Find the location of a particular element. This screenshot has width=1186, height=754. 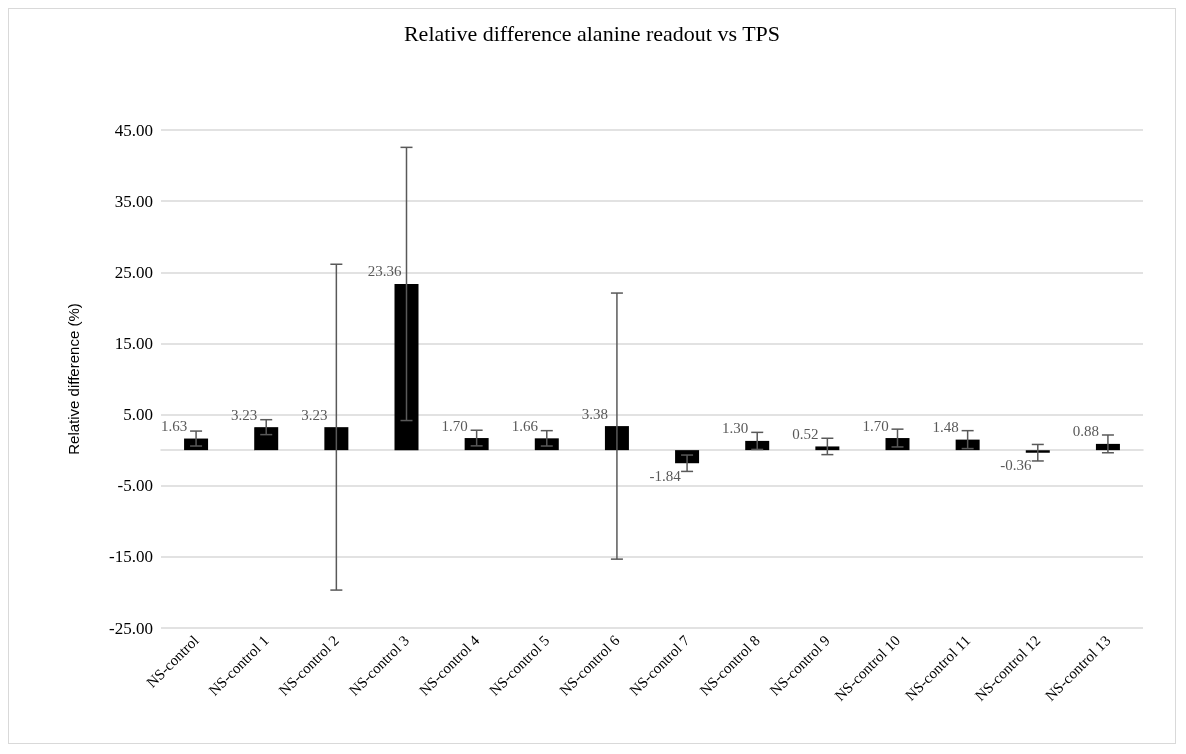

y-axis-title: Relative difference (%) is located at coordinates (73, 379).